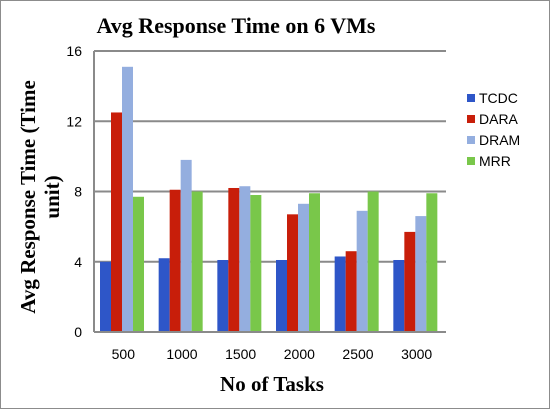 Image resolution: width=550 pixels, height=409 pixels. Describe the element at coordinates (74, 51) in the screenshot. I see `y-tick-label-4: 16` at that location.